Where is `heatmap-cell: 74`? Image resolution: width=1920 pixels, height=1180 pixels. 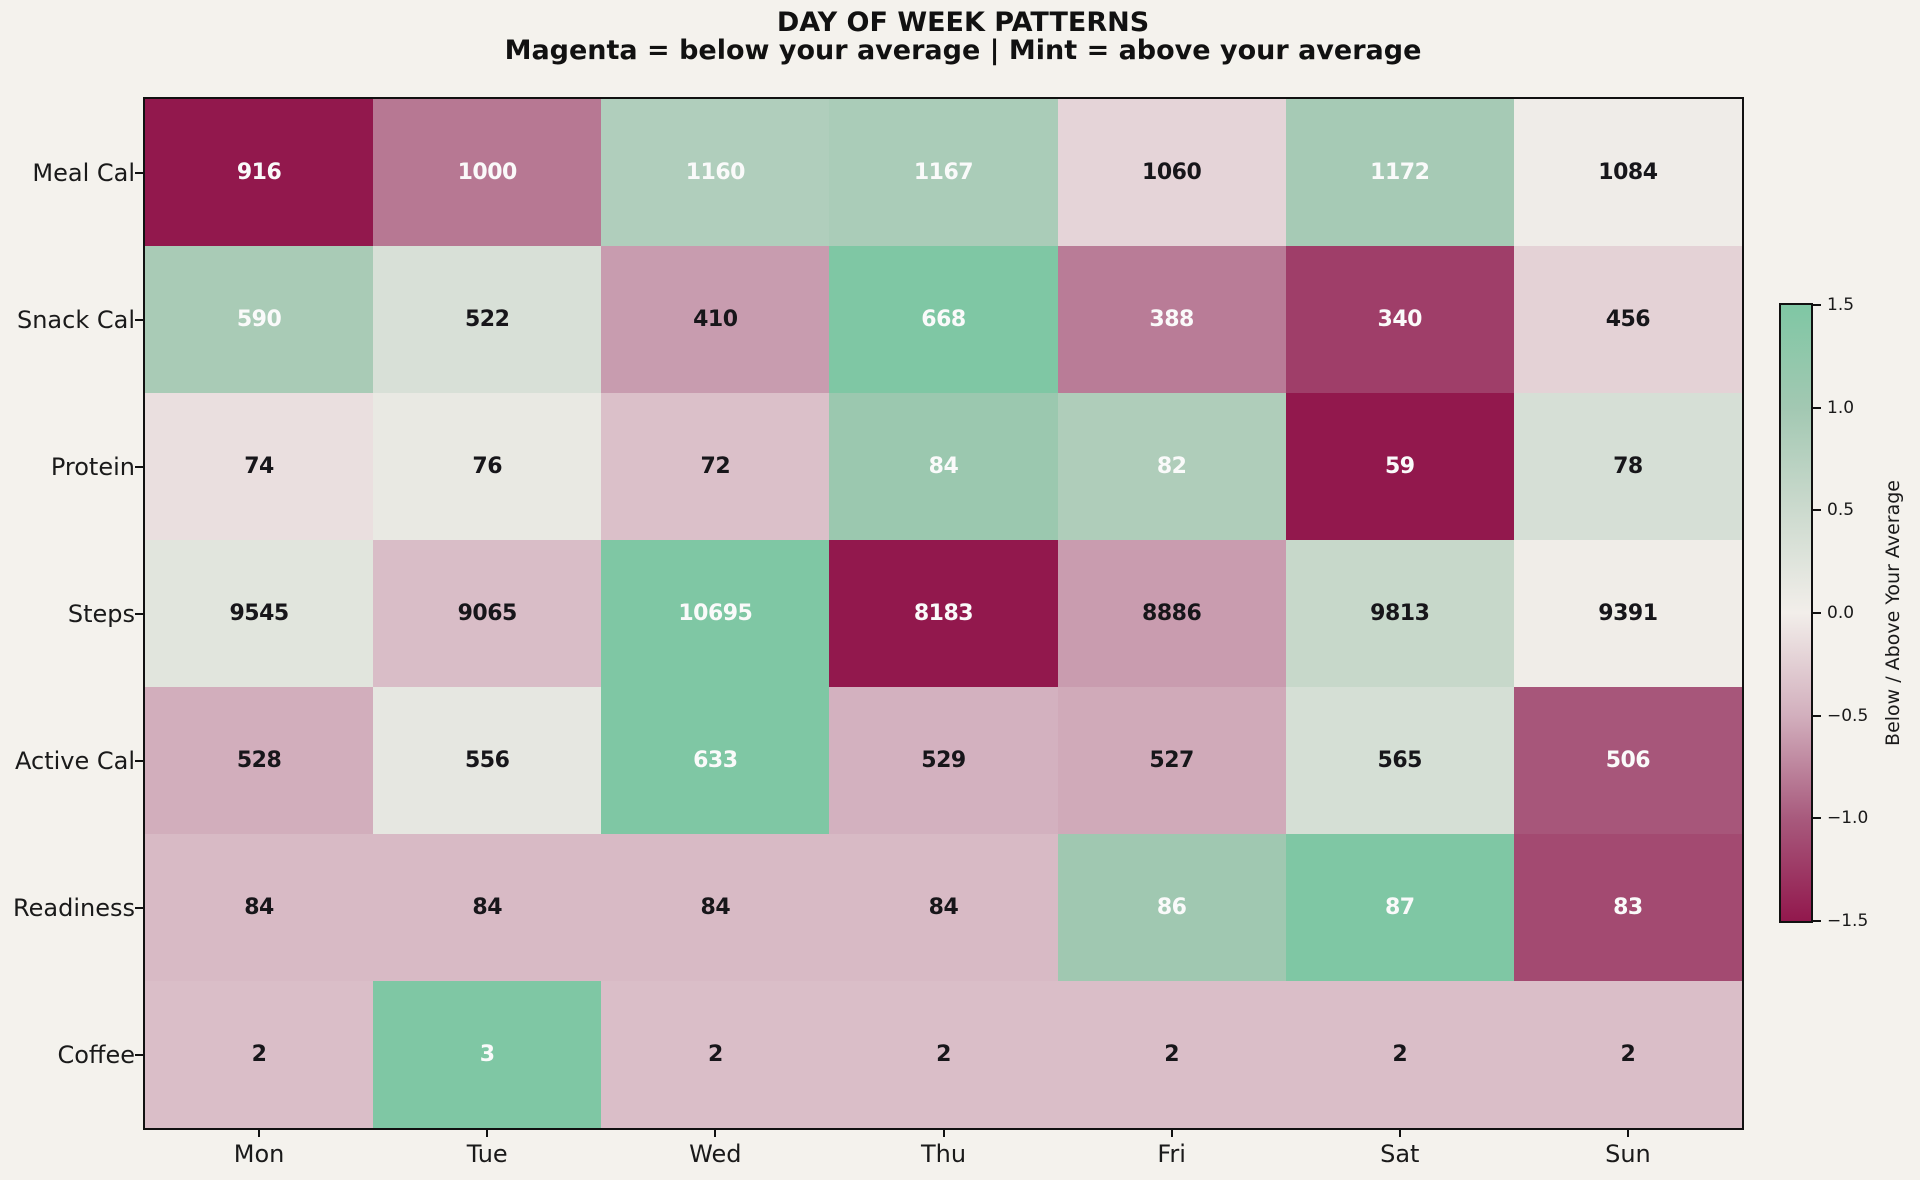 heatmap-cell: 74 is located at coordinates (259, 466).